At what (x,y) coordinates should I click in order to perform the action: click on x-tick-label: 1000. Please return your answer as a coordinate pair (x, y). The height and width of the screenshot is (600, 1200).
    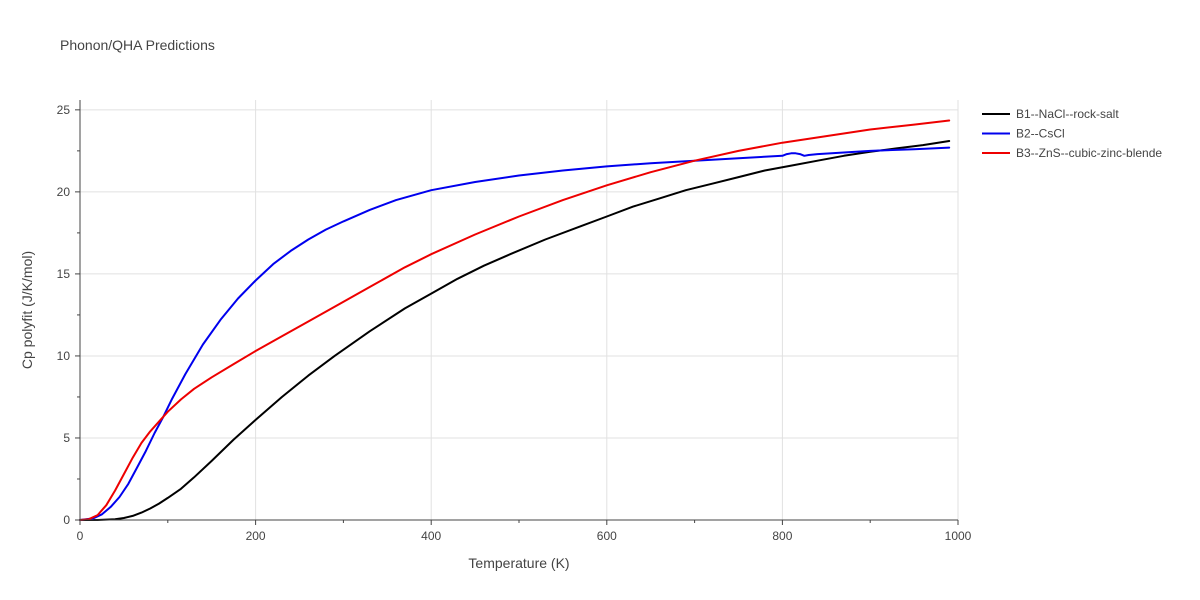
    Looking at the image, I should click on (958, 536).